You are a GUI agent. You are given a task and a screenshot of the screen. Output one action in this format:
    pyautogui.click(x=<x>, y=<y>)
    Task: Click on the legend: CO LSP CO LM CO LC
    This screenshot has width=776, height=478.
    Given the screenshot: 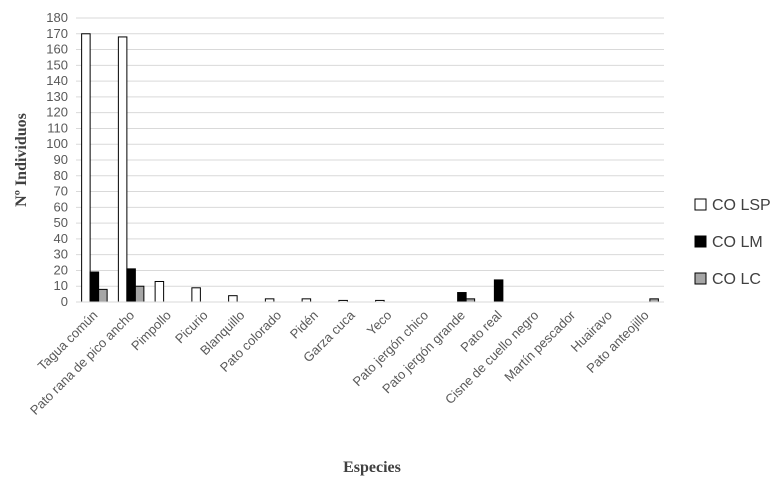 What is the action you would take?
    pyautogui.click(x=732, y=242)
    